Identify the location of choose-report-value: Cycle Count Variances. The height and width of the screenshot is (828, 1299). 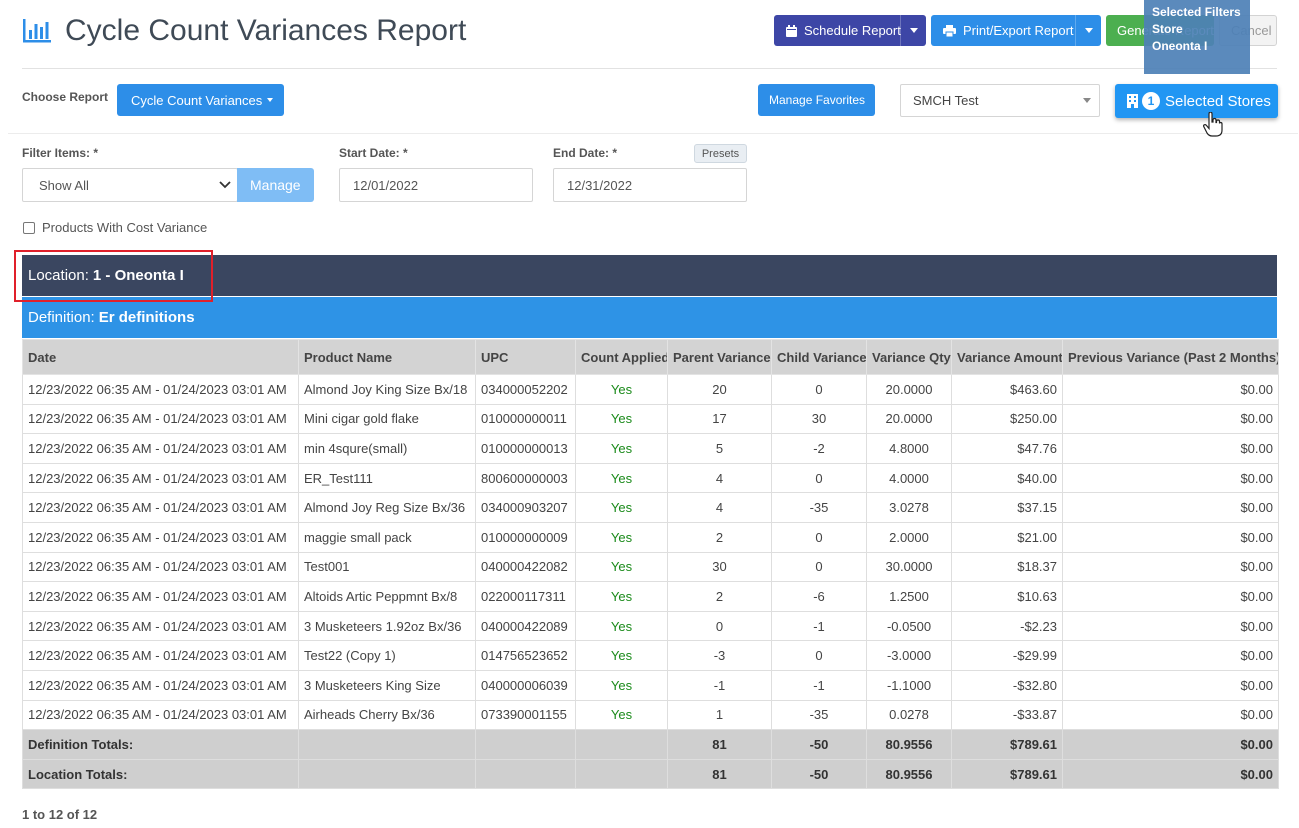
(197, 100).